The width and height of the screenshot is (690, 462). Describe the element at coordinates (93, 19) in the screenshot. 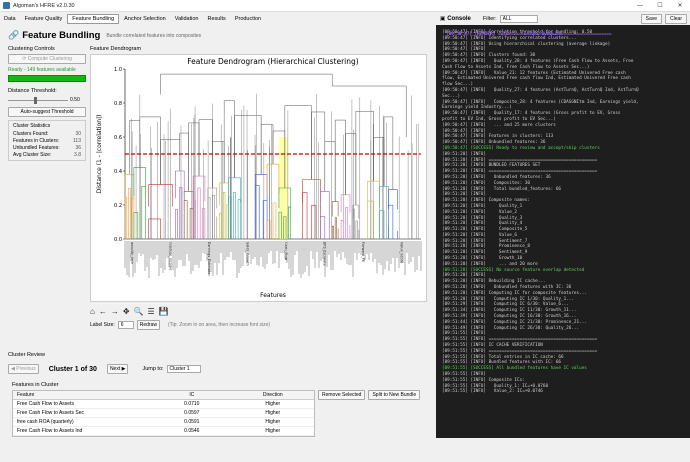

I see `tab-feature-bundling: Feature Bundling` at that location.